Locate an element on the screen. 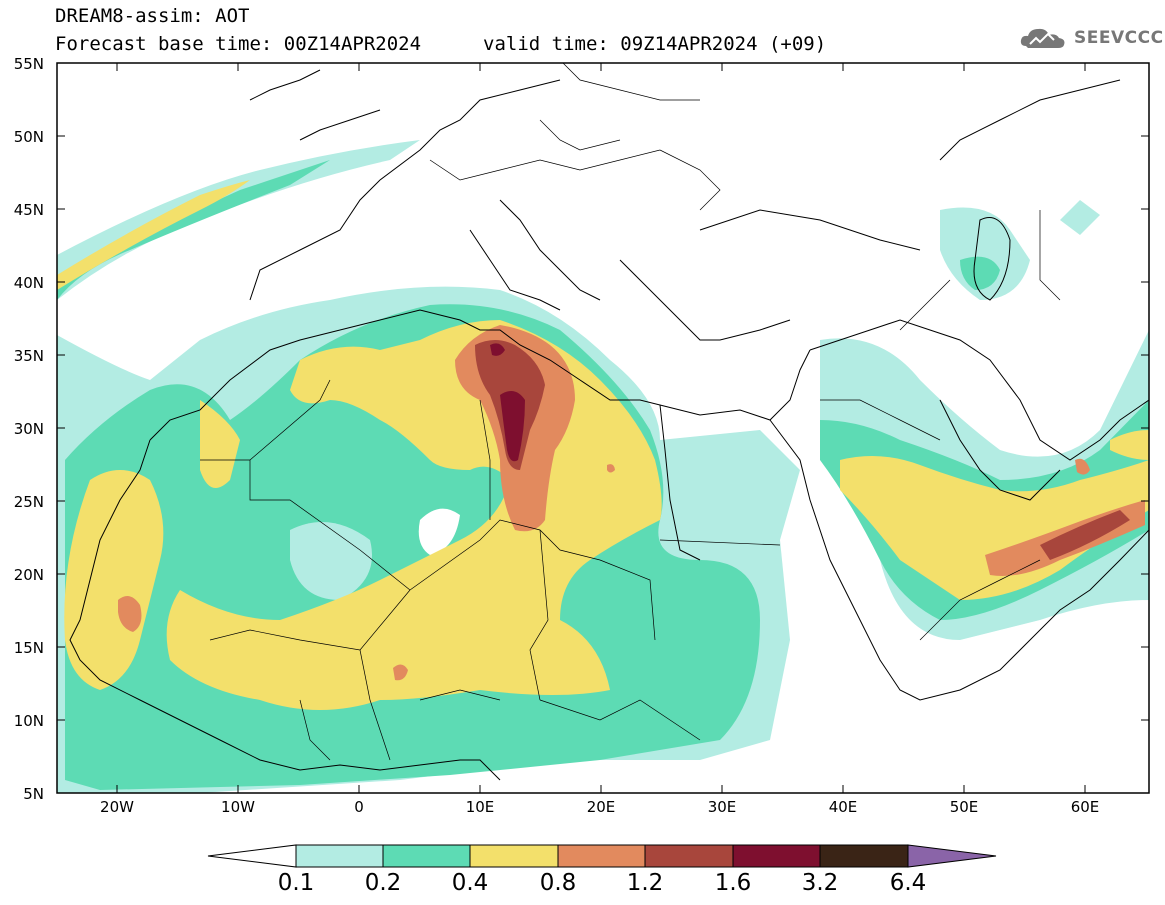  valid-time: valid time: 09Z14APR2024 (+09) is located at coordinates (655, 44).